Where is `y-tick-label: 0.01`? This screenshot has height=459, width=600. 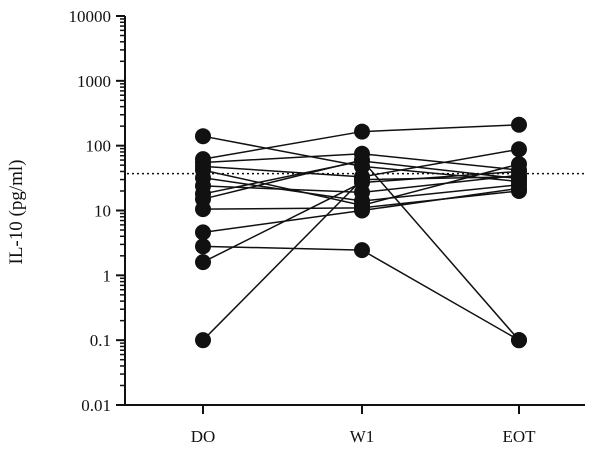
y-tick-label: 0.01 is located at coordinates (96, 405).